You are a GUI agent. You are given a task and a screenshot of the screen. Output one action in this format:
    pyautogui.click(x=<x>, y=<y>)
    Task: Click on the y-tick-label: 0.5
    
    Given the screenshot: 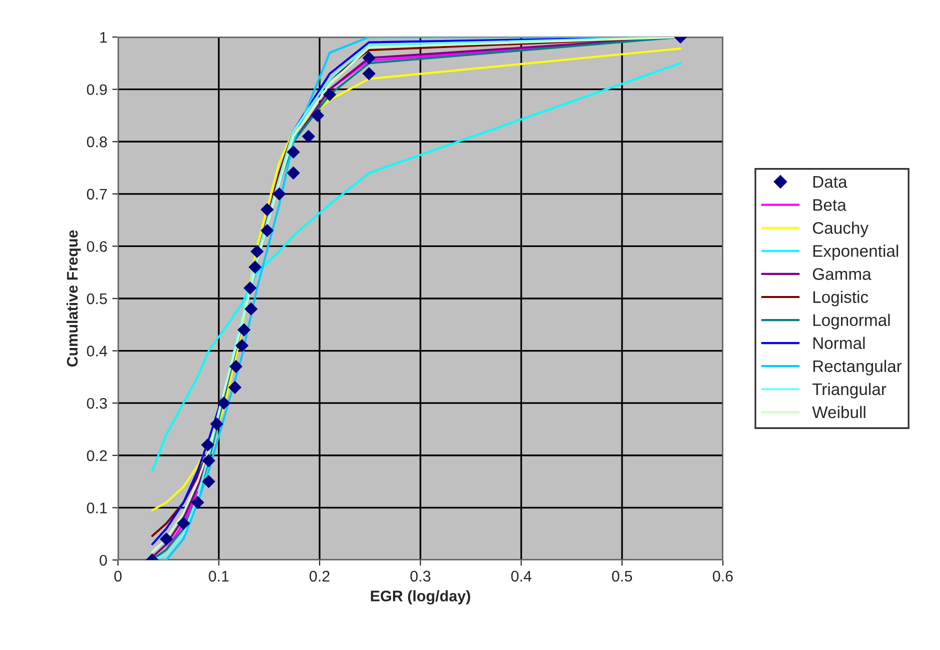 What is the action you would take?
    pyautogui.click(x=96, y=298)
    